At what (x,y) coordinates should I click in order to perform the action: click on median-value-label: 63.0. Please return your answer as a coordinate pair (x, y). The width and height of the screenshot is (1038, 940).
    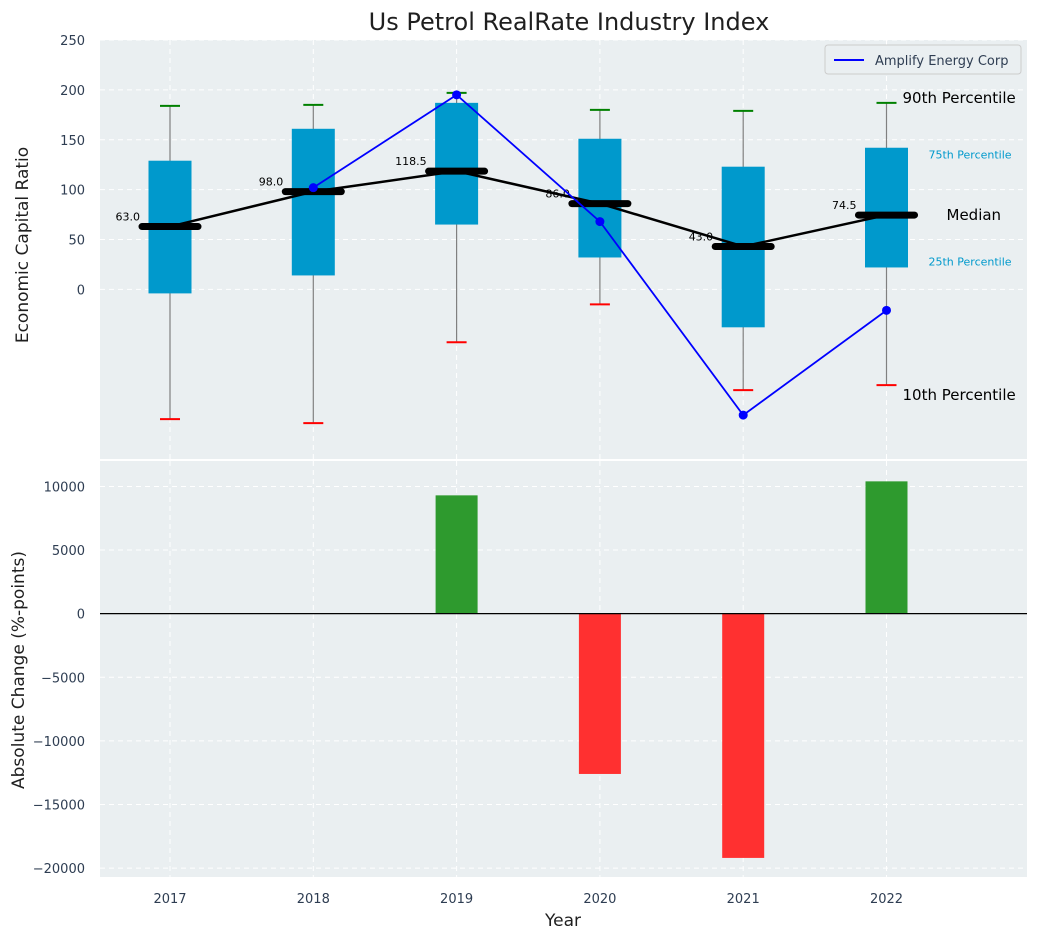
    Looking at the image, I should click on (128, 217).